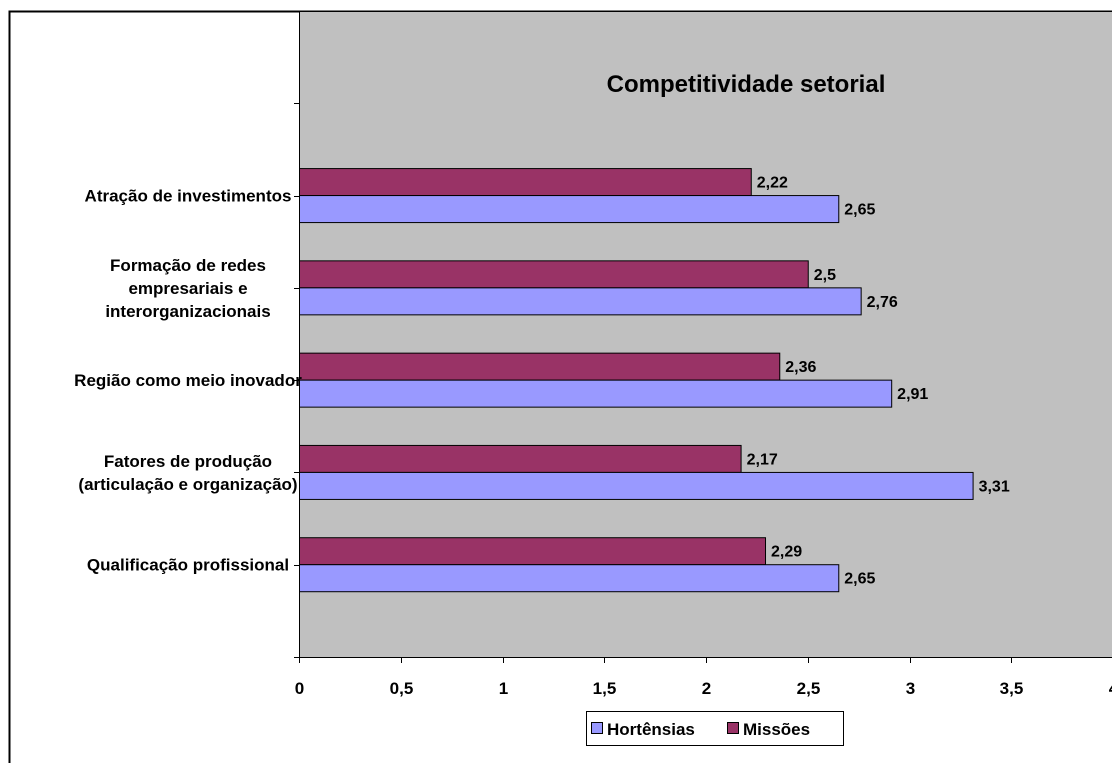  Describe the element at coordinates (776, 729) in the screenshot. I see `legend-label: Missões` at that location.